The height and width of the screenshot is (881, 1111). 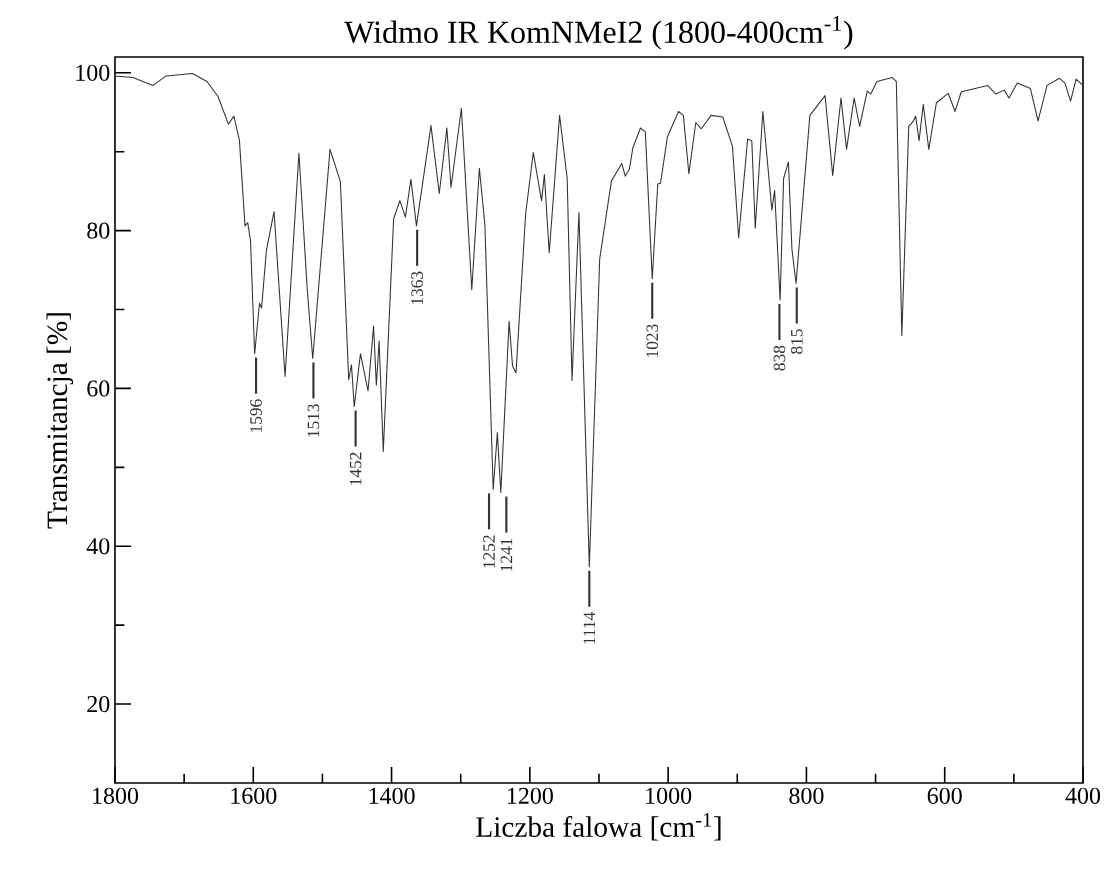 What do you see at coordinates (313, 420) in the screenshot?
I see `annotation: 1513` at bounding box center [313, 420].